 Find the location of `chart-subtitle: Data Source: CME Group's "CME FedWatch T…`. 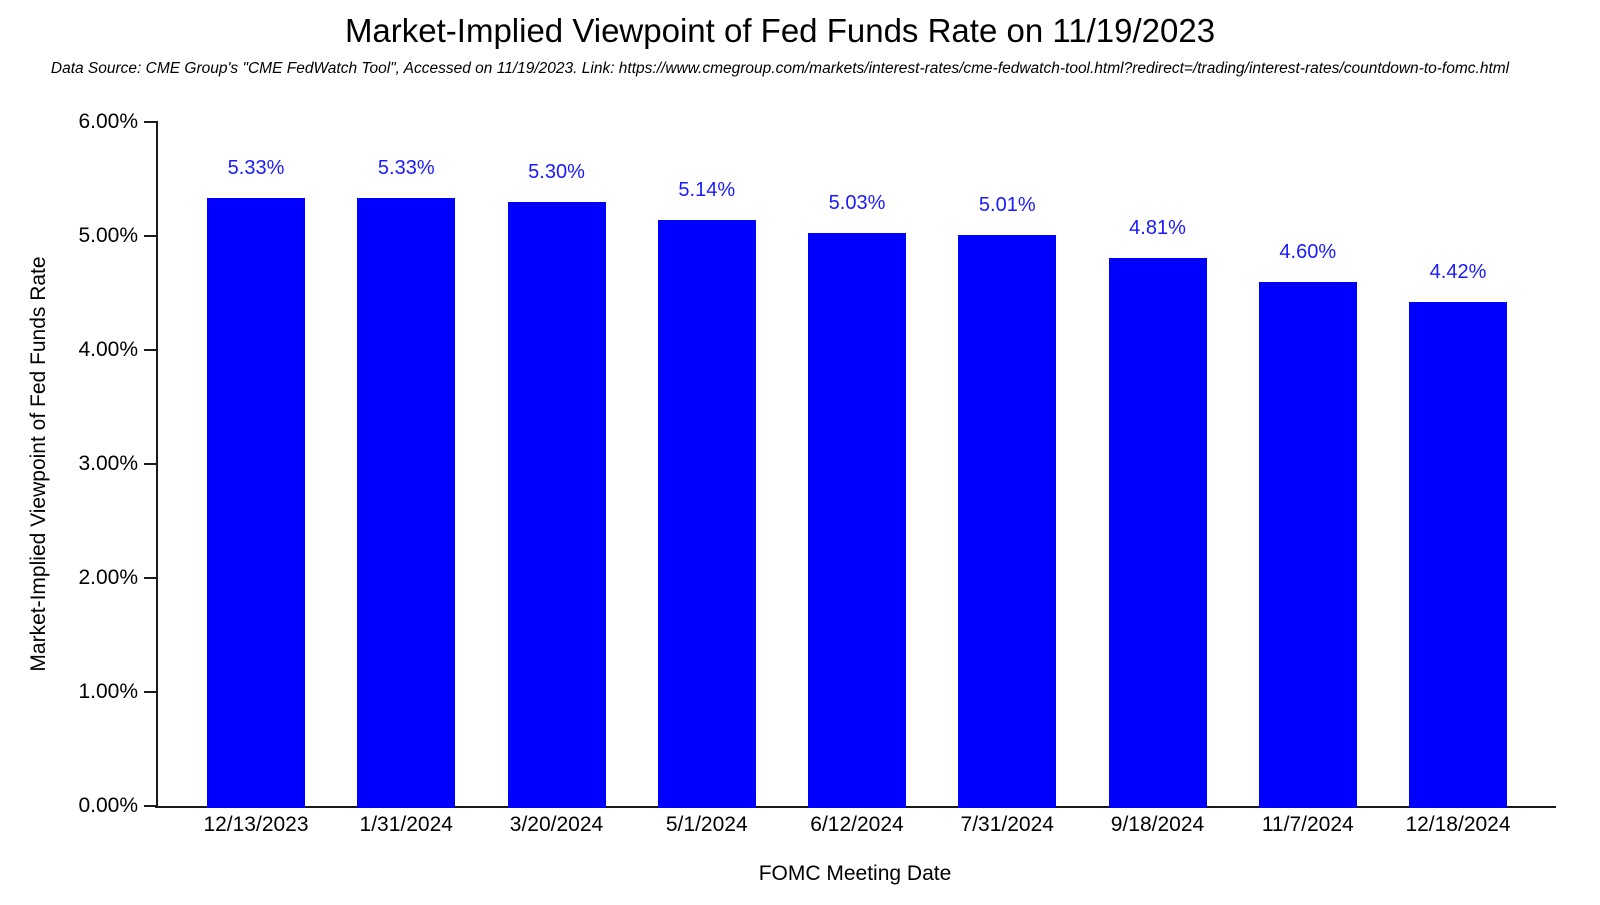

chart-subtitle: Data Source: CME Group's "CME FedWatch T… is located at coordinates (780, 68).